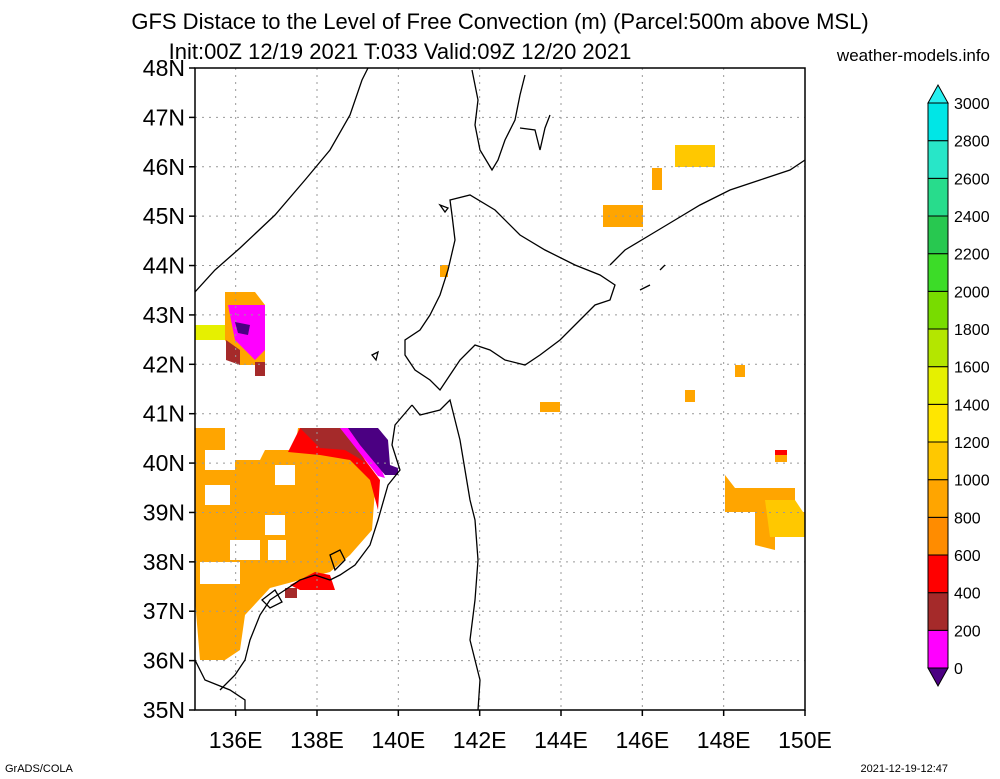 This screenshot has height=779, width=1000. I want to click on field-small-red, so click(781, 452).